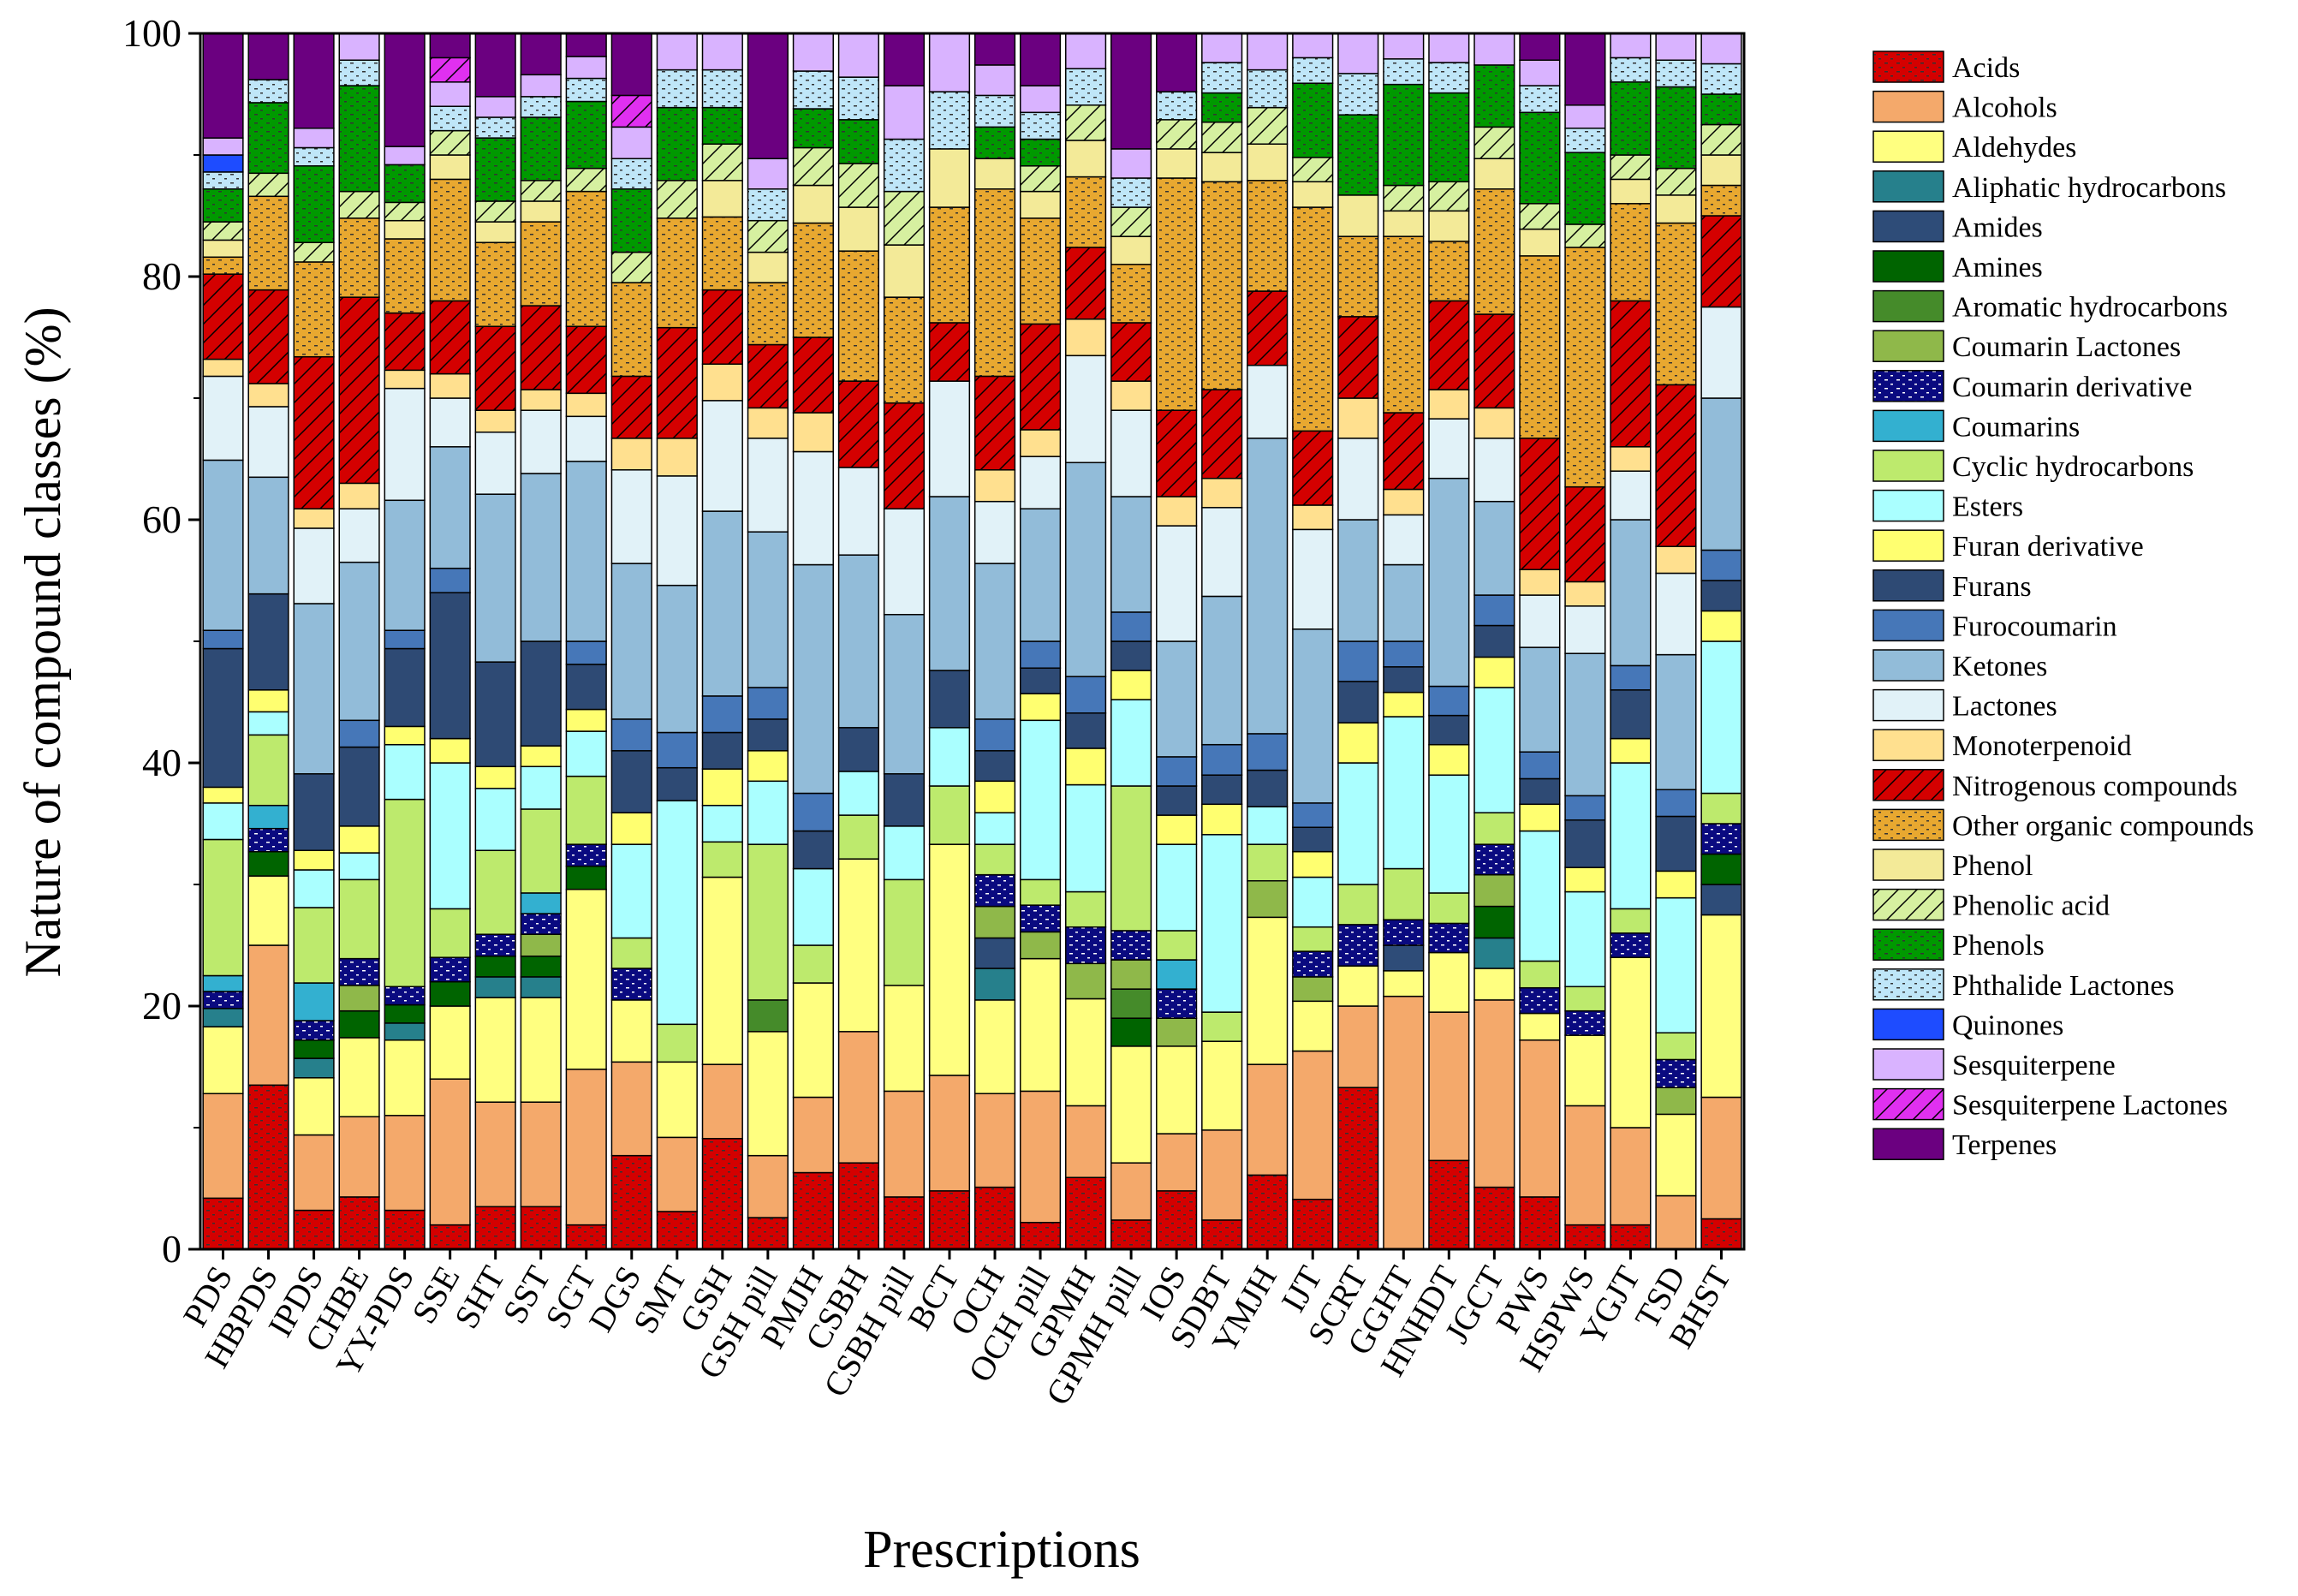 The height and width of the screenshot is (1596, 2298). I want to click on legend-item-furocoumarin: Furocoumarin, so click(1994, 625).